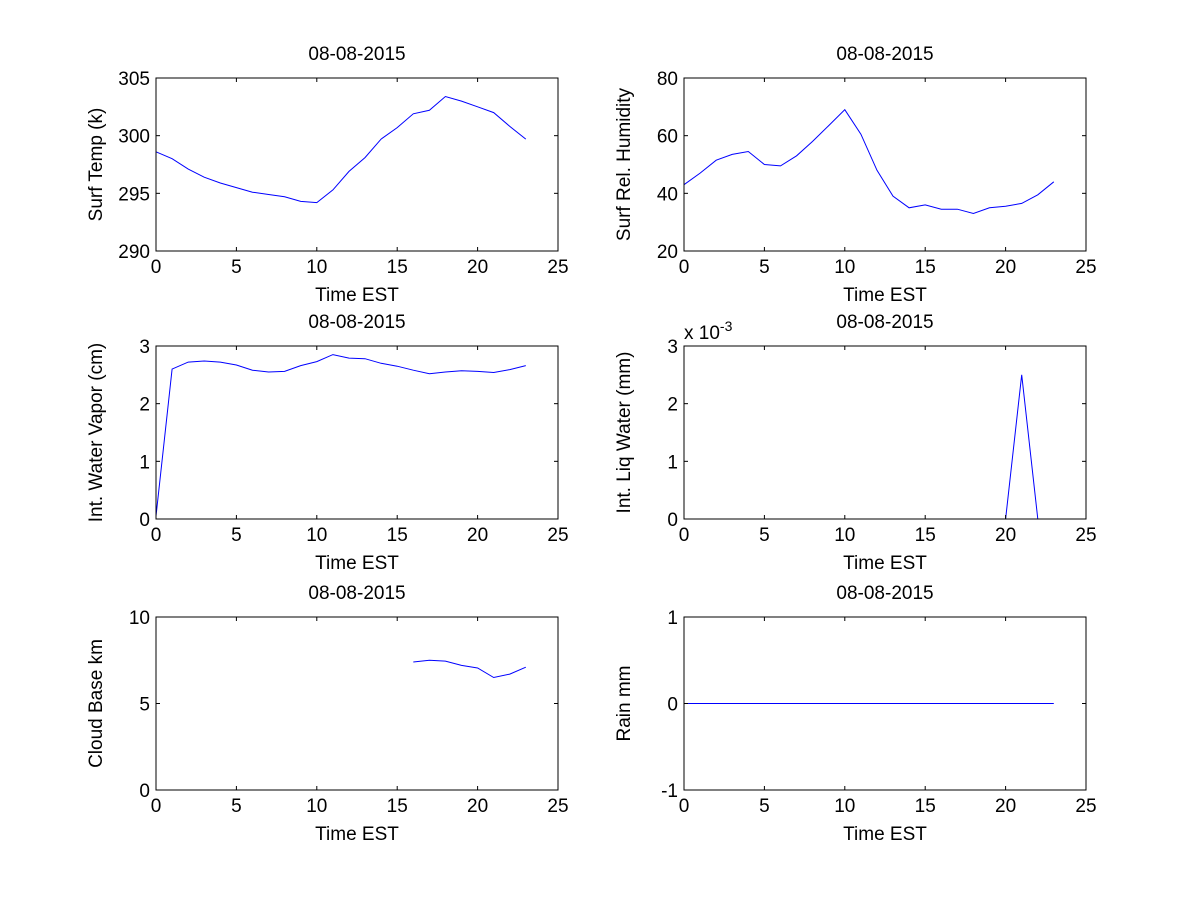  I want to click on y-tick-label: 80, so click(667, 79).